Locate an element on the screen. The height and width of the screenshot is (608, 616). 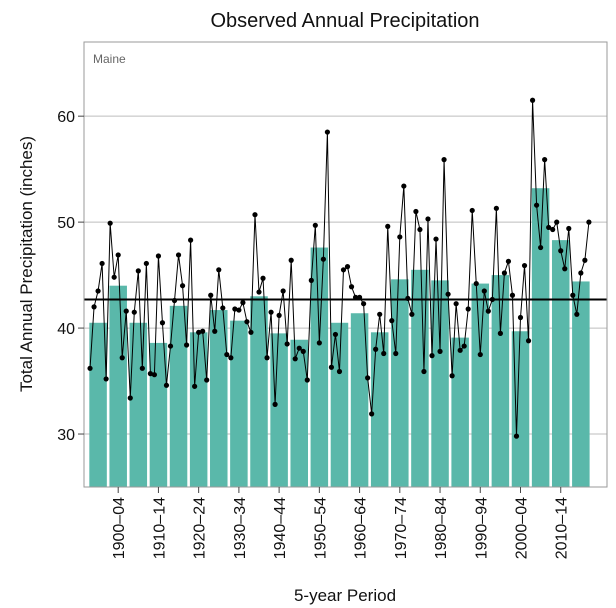
x-tick-label: 1900–04 is located at coordinates (119, 528).